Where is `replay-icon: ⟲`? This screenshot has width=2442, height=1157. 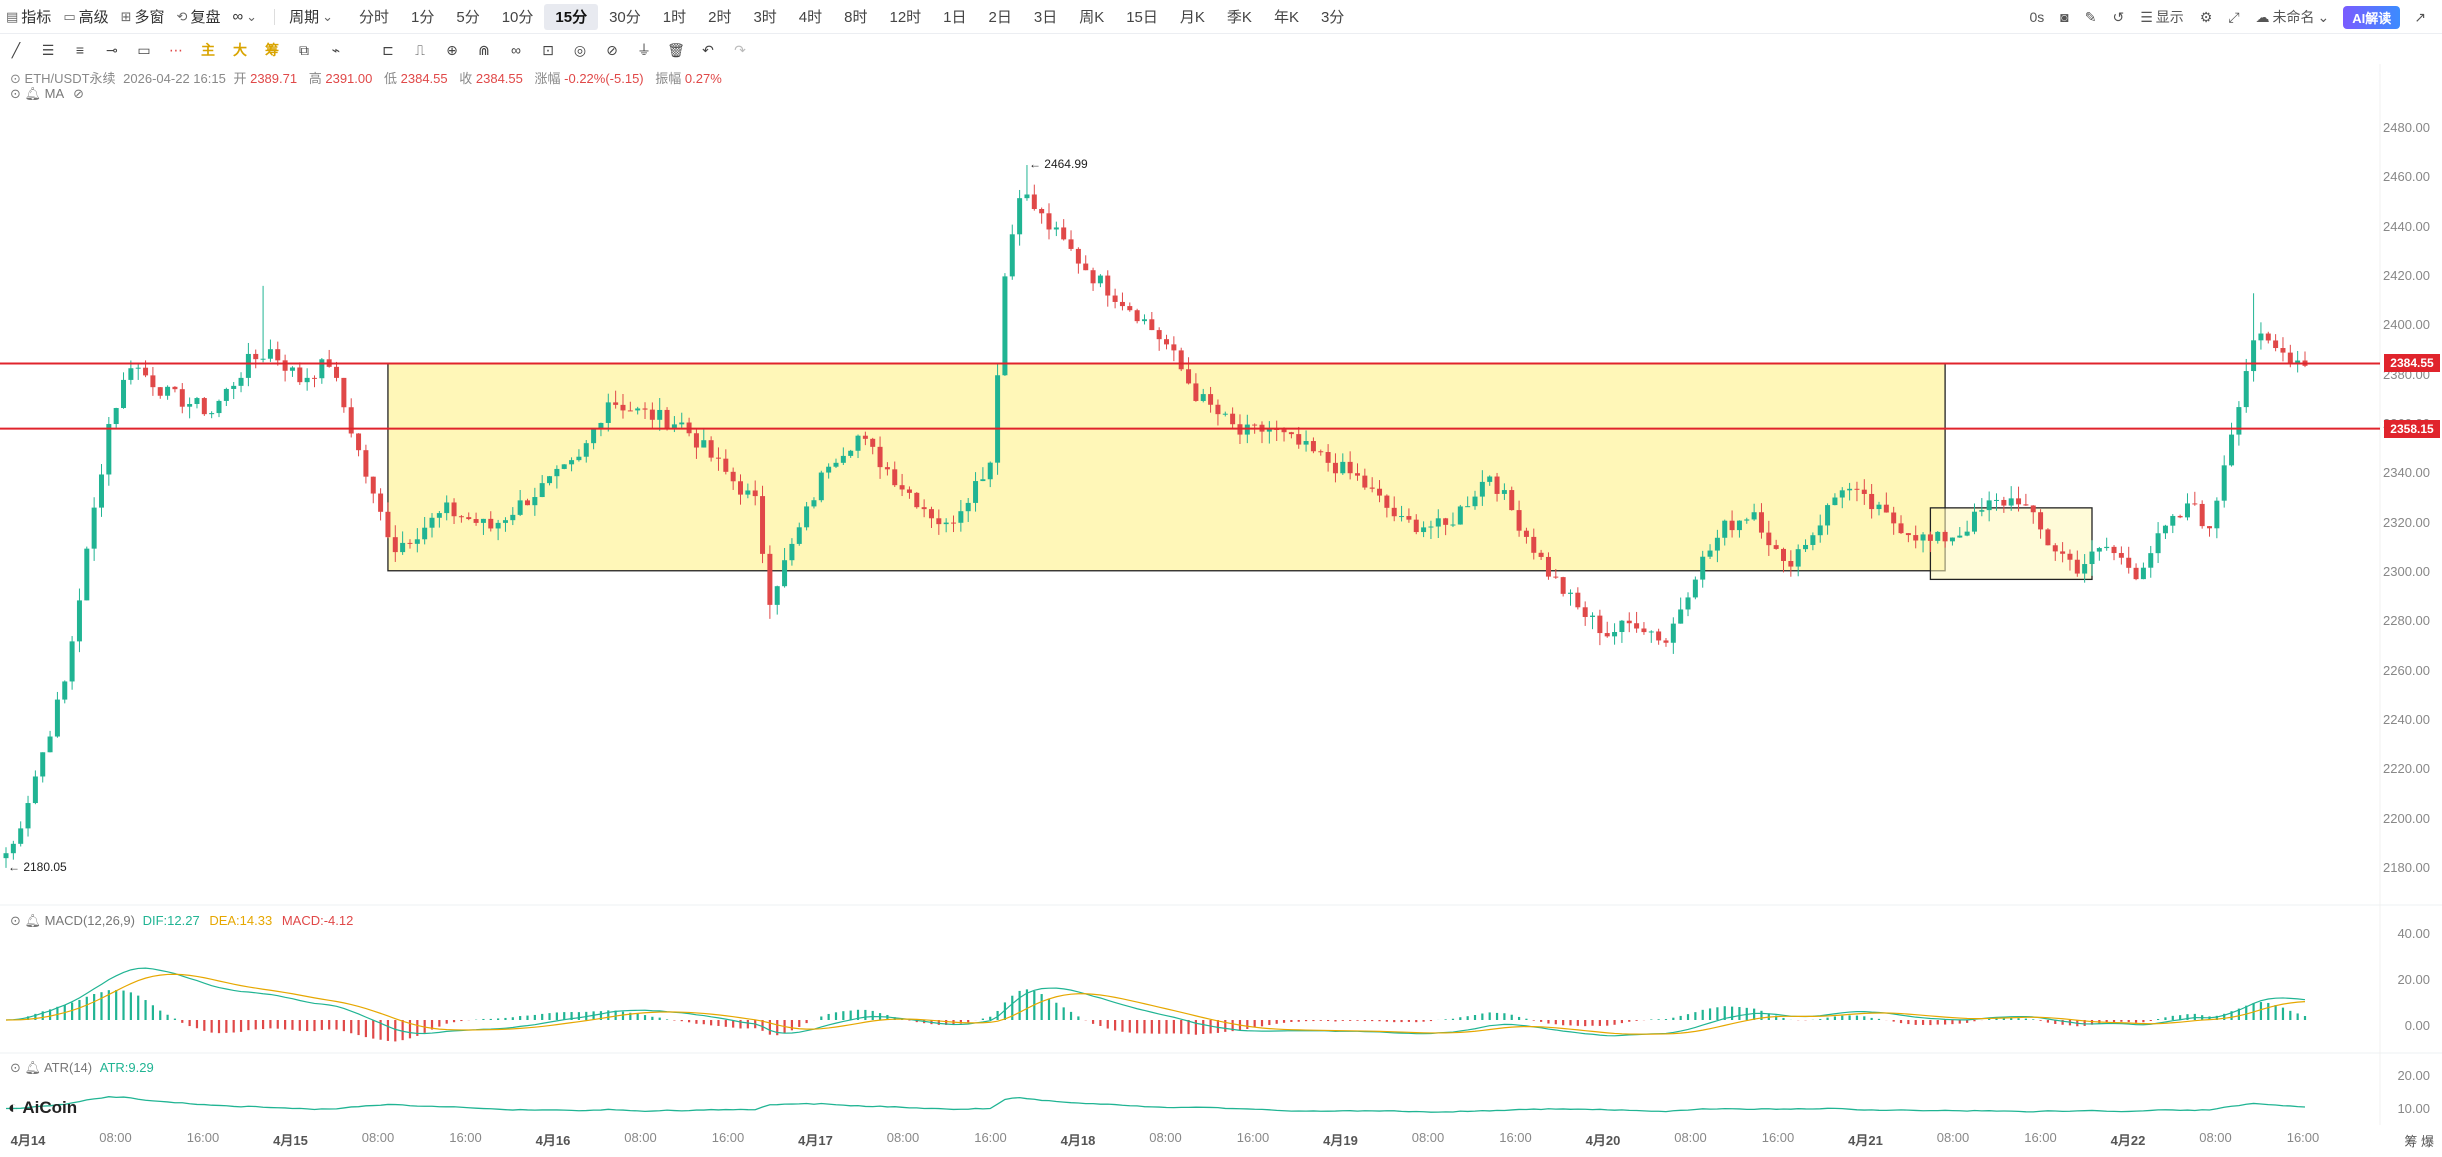
replay-icon: ⟲ is located at coordinates (182, 16).